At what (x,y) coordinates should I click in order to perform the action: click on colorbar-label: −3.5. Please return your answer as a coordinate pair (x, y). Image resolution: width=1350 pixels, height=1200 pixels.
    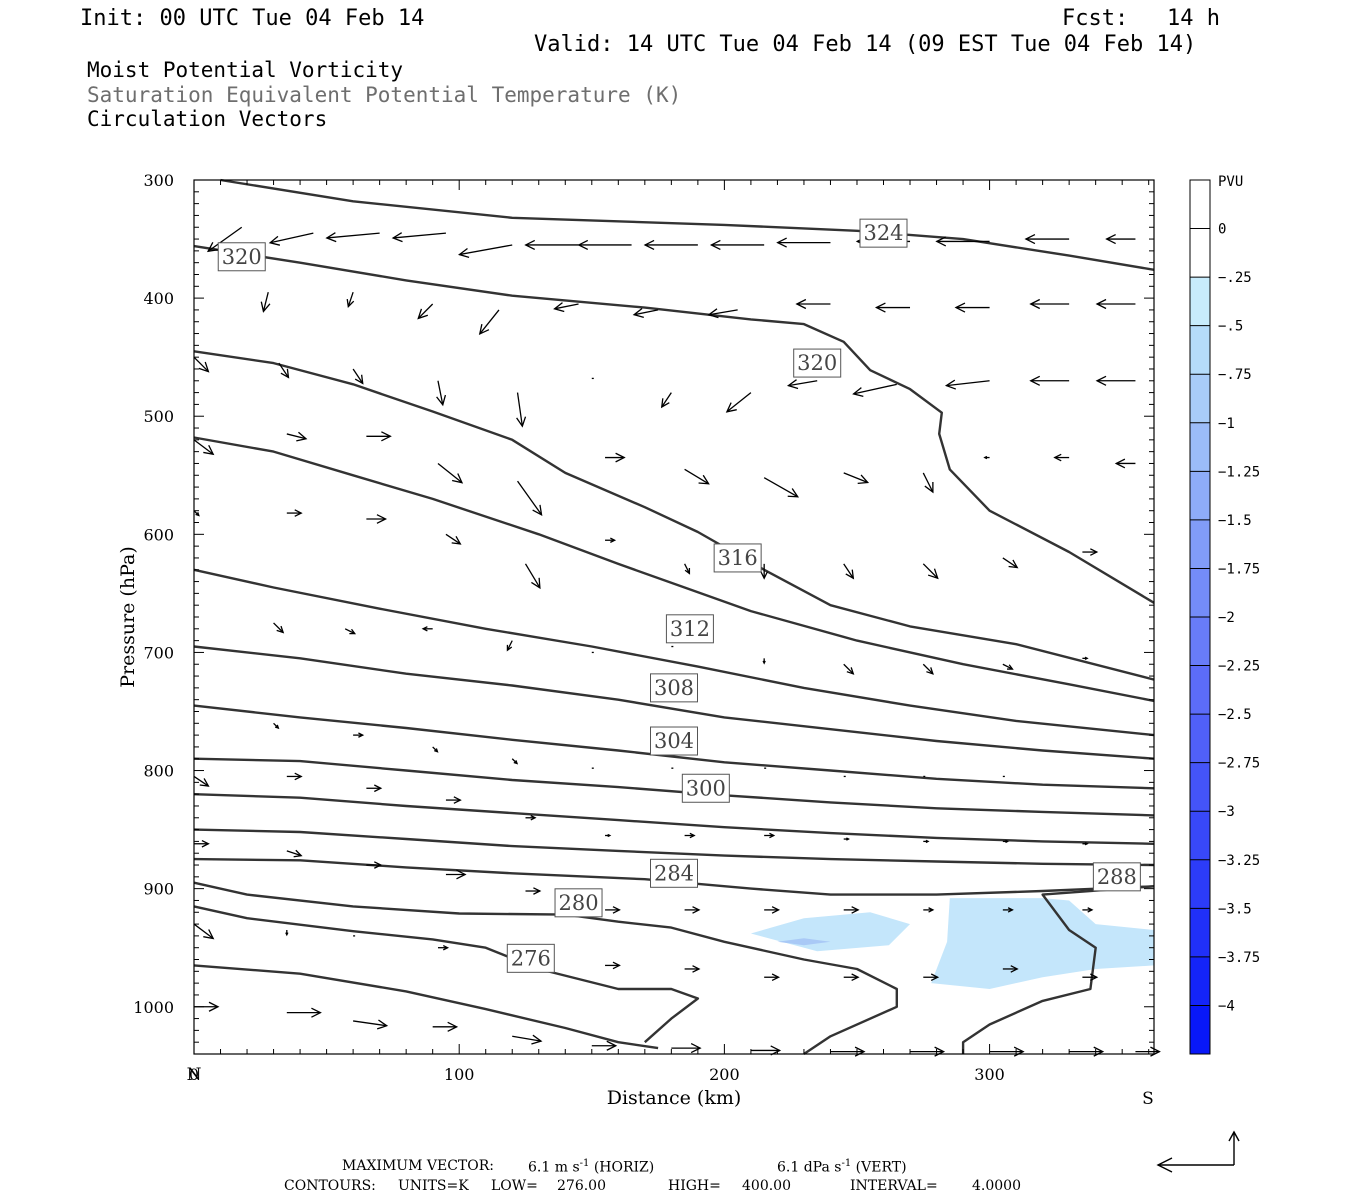
    Looking at the image, I should click on (1235, 909).